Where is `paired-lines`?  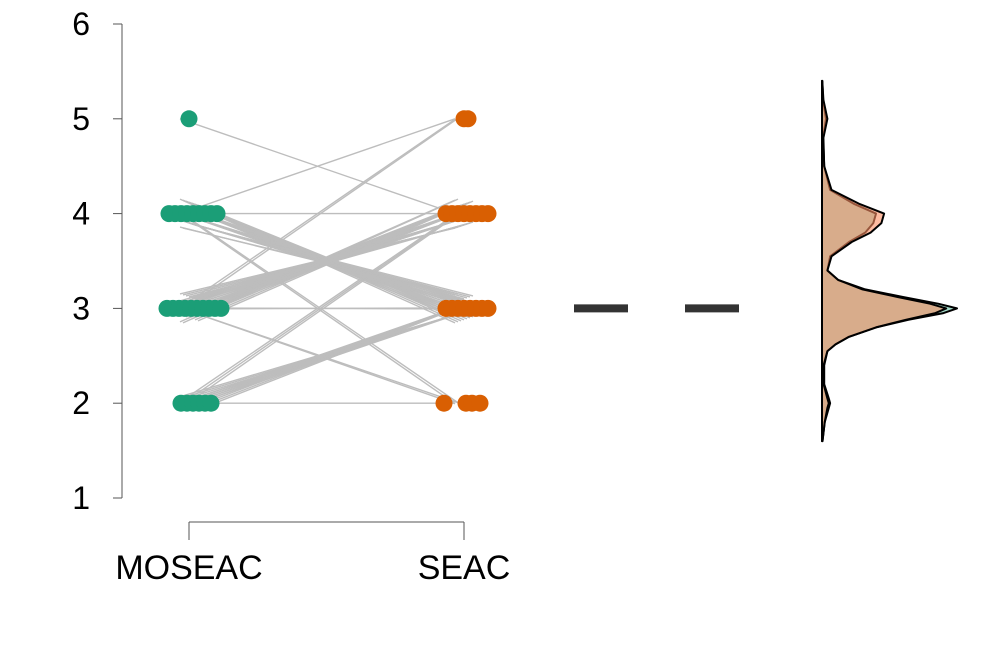
paired-lines is located at coordinates (326, 264).